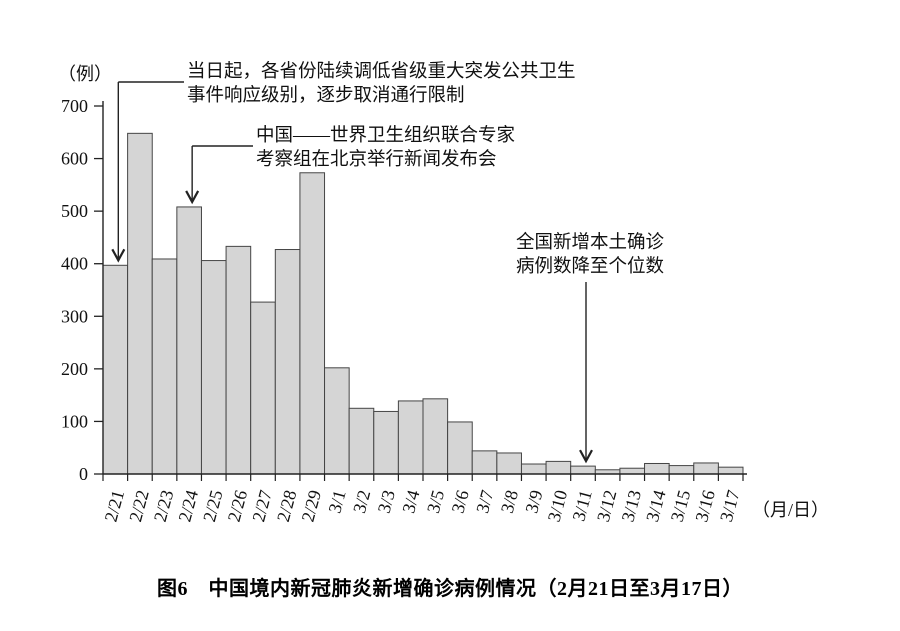  What do you see at coordinates (590, 242) in the screenshot?
I see `annotation-line: 全国新增本土确诊` at bounding box center [590, 242].